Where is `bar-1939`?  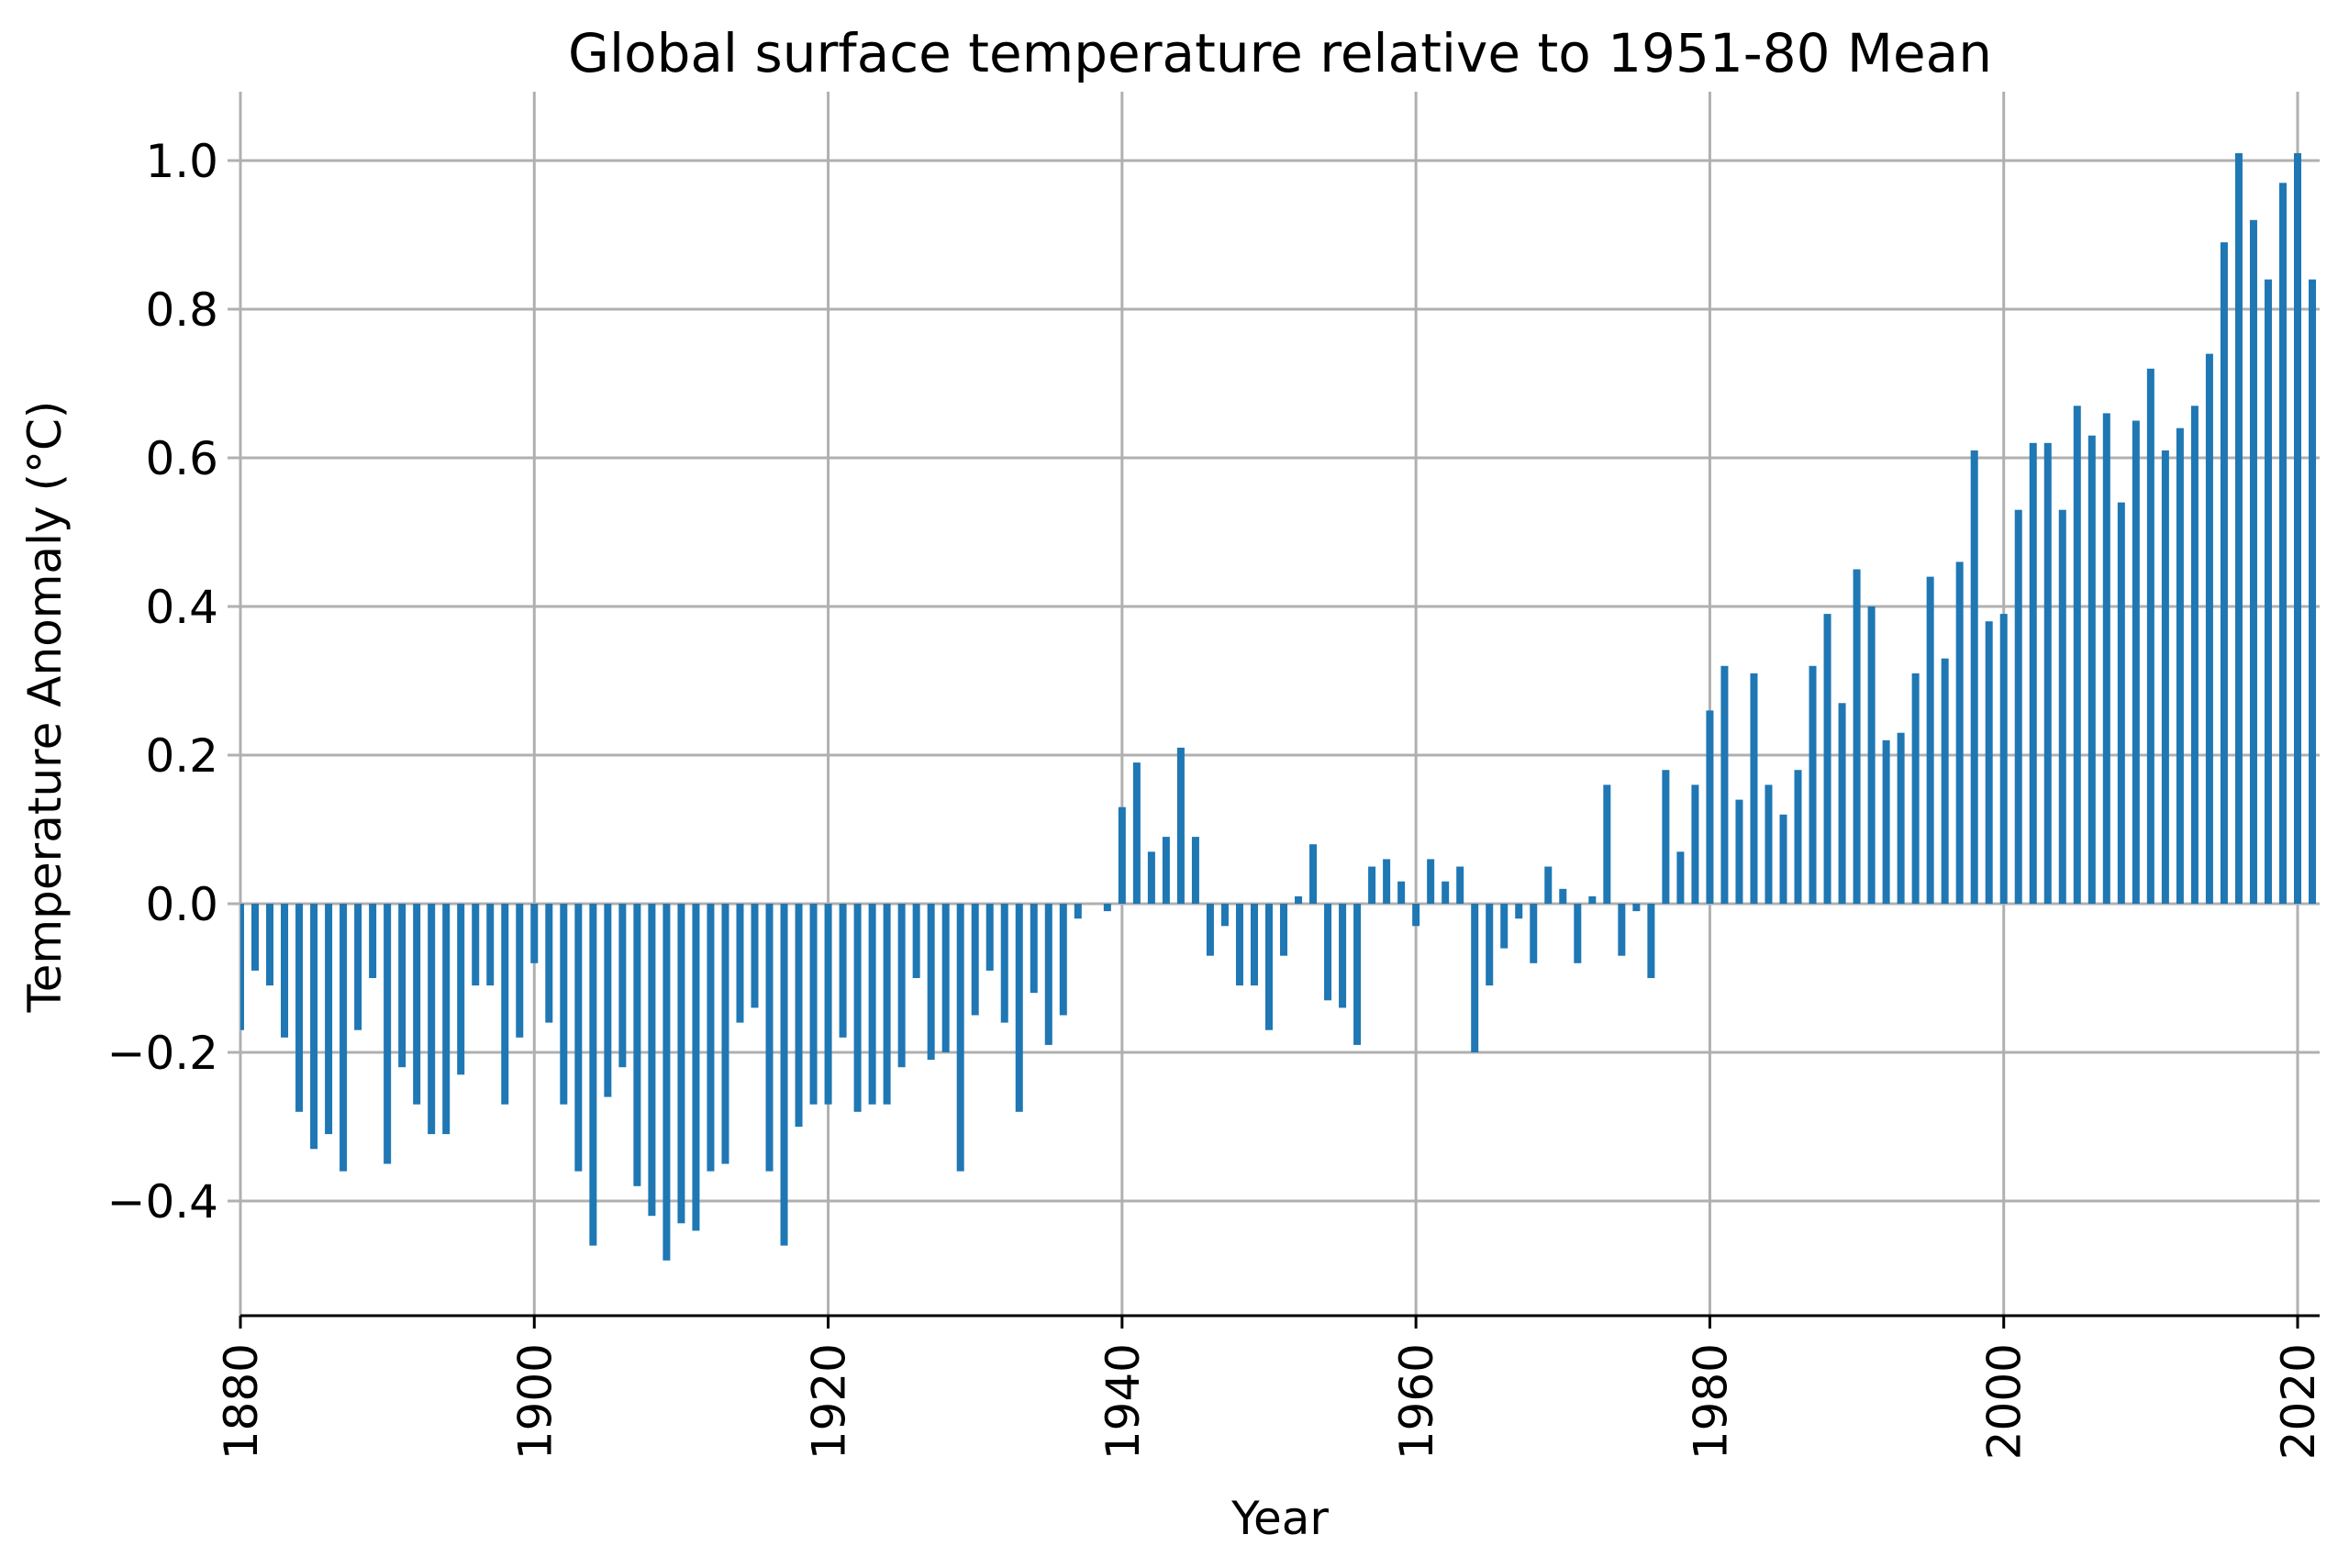 bar-1939 is located at coordinates (1107, 908).